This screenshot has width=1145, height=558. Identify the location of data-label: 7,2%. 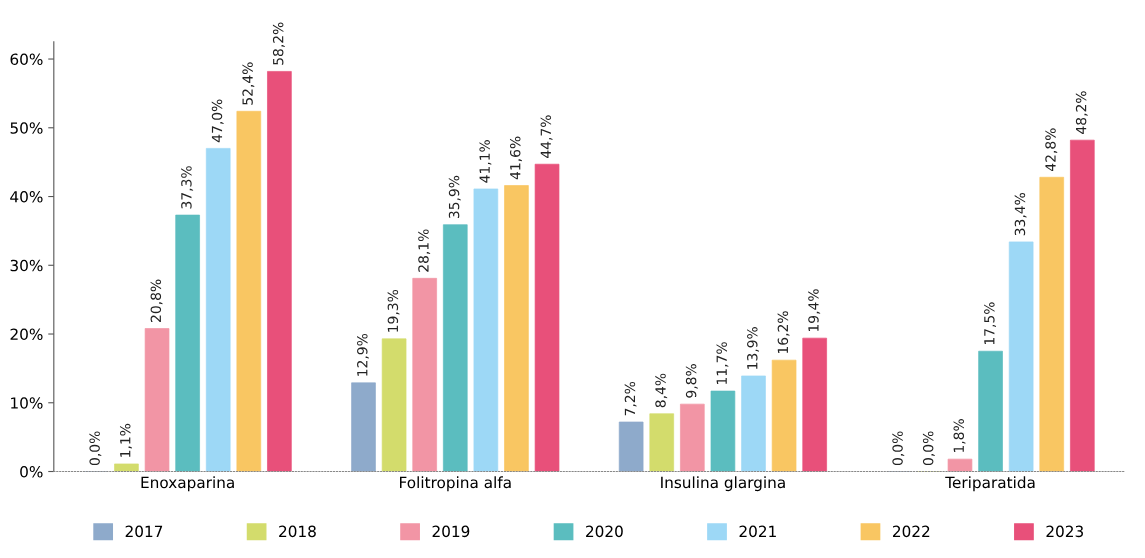
(630, 398).